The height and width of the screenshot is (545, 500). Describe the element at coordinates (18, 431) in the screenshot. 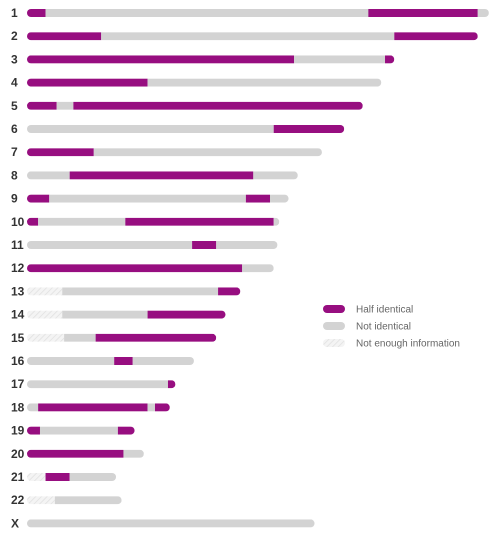

I see `chromosome-label: 19` at that location.